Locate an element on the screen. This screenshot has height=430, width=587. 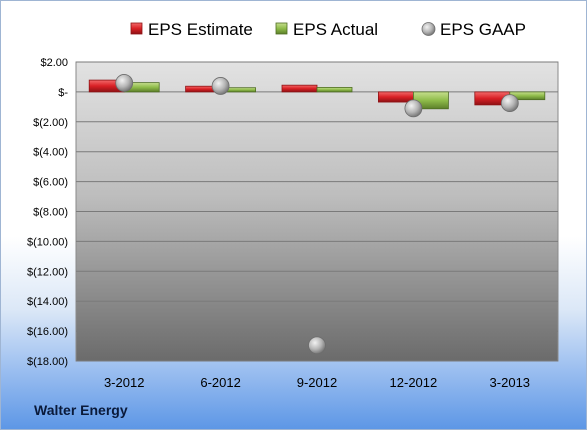
y-tick-label: $(4.00) is located at coordinates (50, 153).